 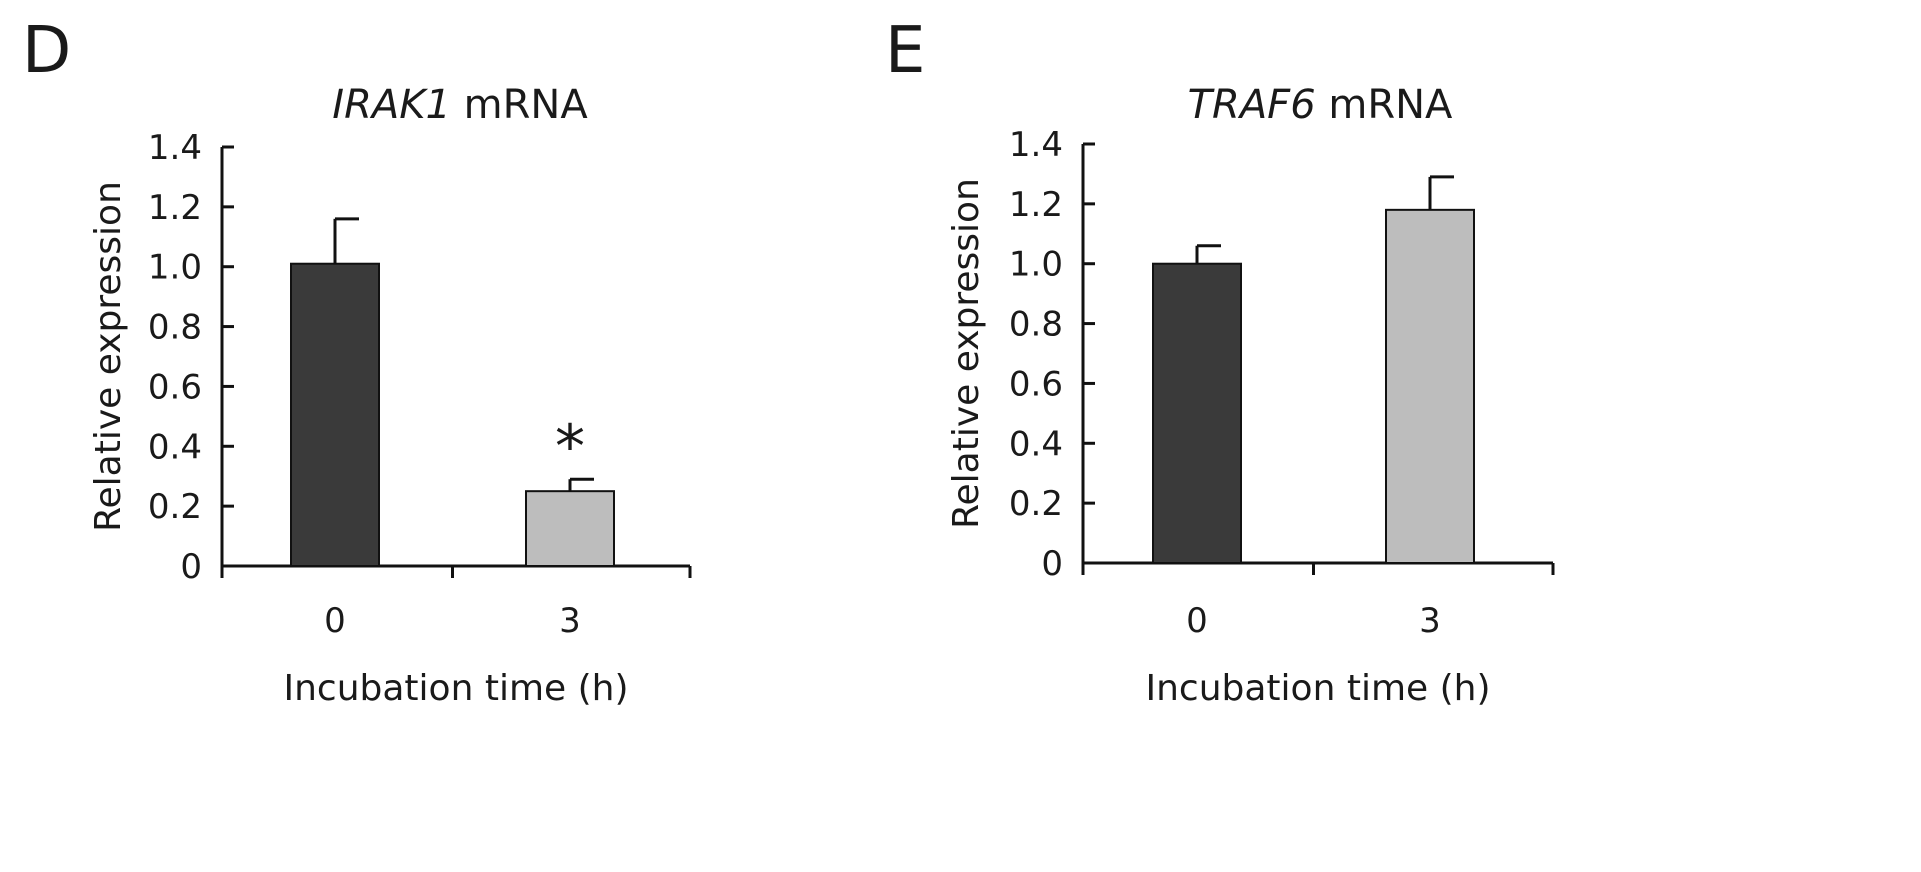 I want to click on panel-label: D, so click(x=46, y=51).